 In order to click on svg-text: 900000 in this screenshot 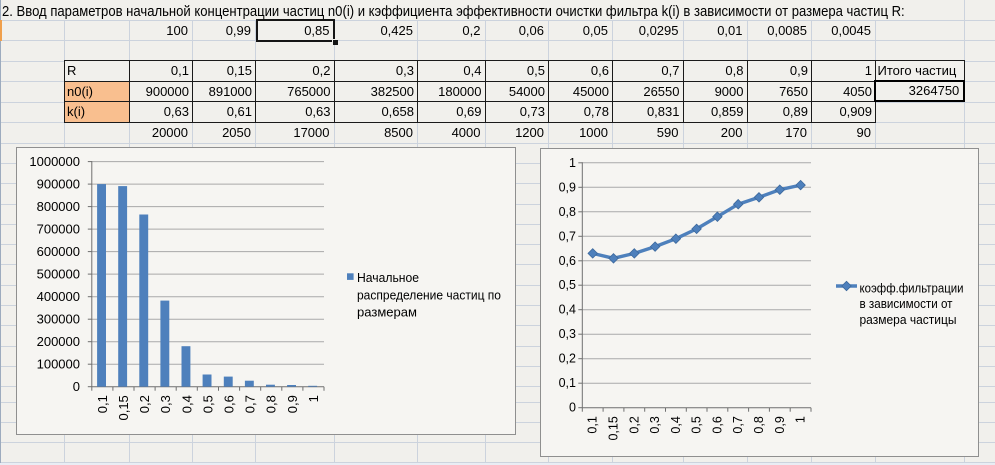, I will do `click(58, 183)`.